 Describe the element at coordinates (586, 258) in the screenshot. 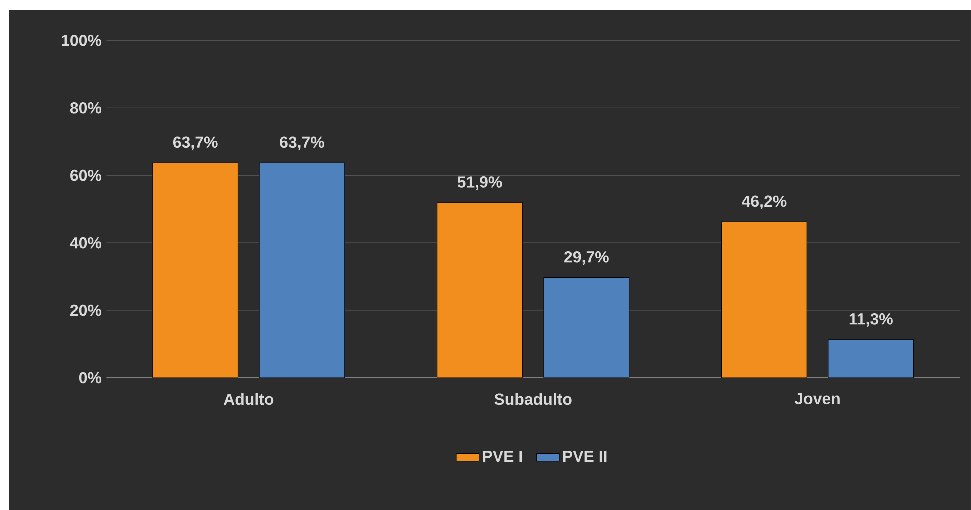

I see `data-label: 29,7%` at that location.